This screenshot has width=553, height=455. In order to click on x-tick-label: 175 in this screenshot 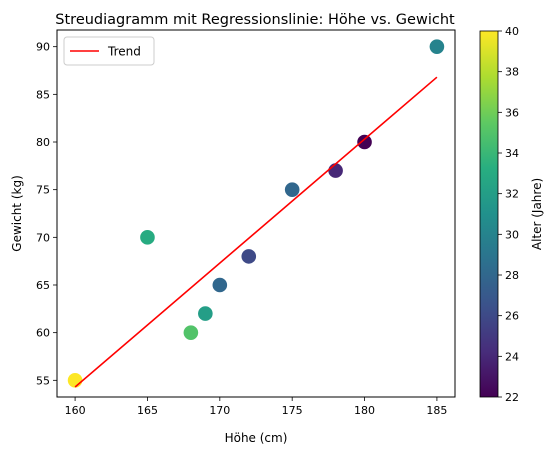, I will do `click(292, 410)`.